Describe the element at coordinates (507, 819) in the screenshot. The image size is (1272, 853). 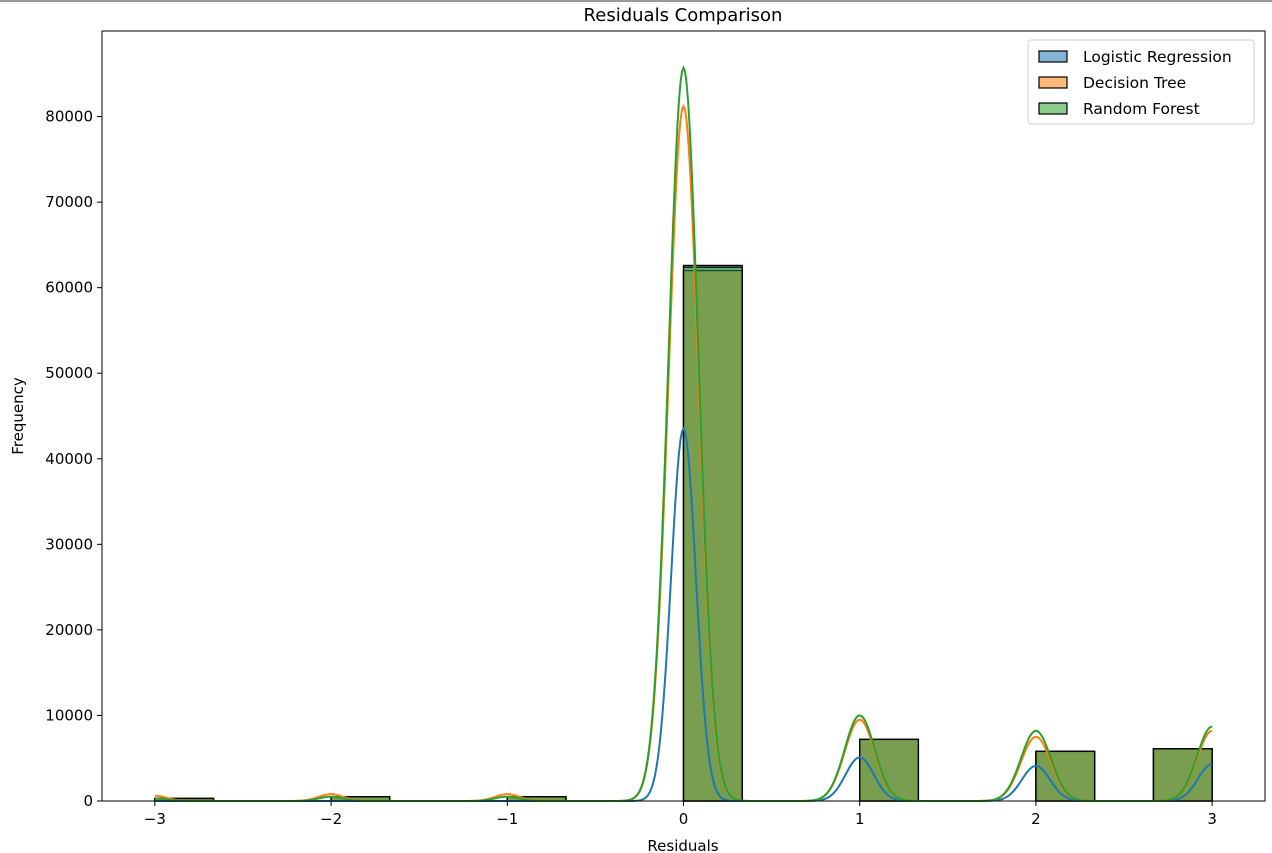
I see `x-tick-label: −1` at that location.